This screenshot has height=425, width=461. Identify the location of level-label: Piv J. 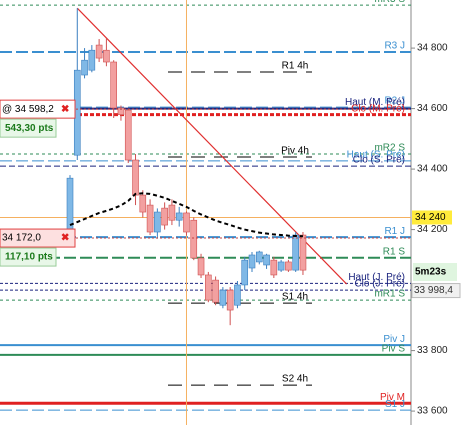
(394, 339).